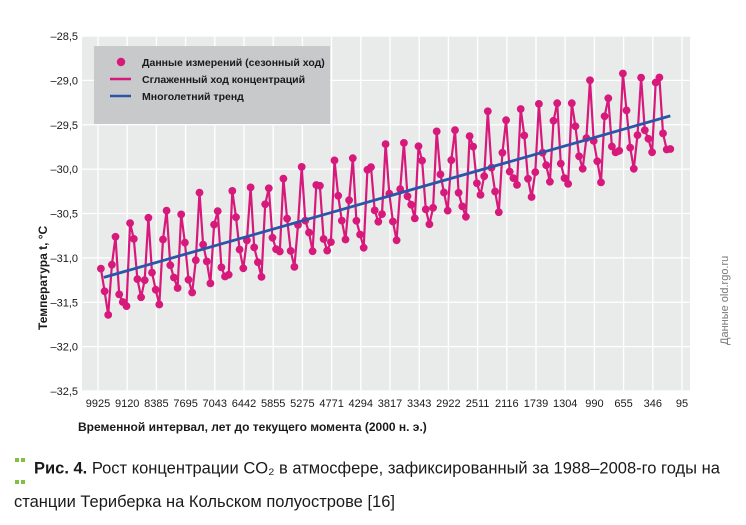  What do you see at coordinates (121, 62) in the screenshot?
I see `legend-marker-measurements` at bounding box center [121, 62].